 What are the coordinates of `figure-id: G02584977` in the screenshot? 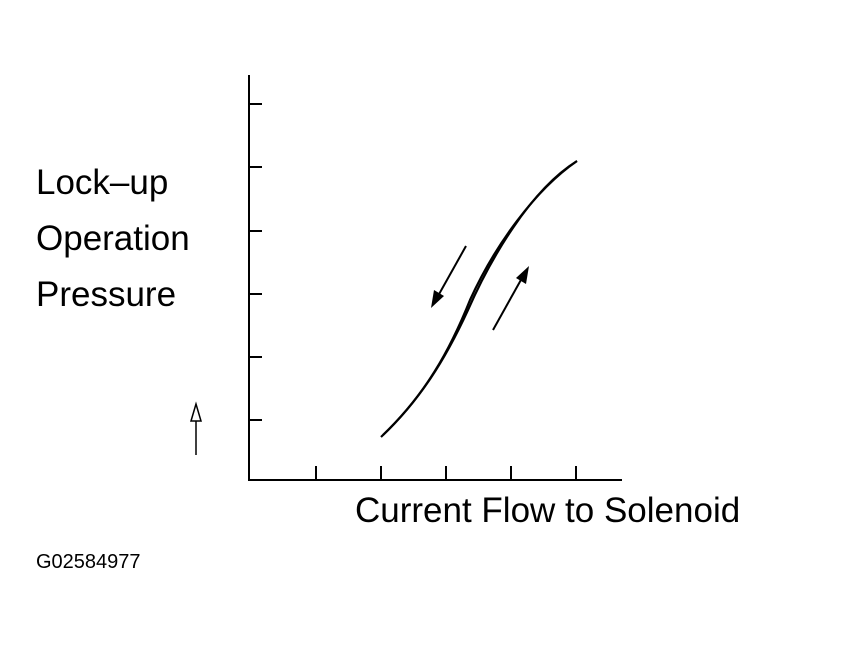 It's located at (88, 562).